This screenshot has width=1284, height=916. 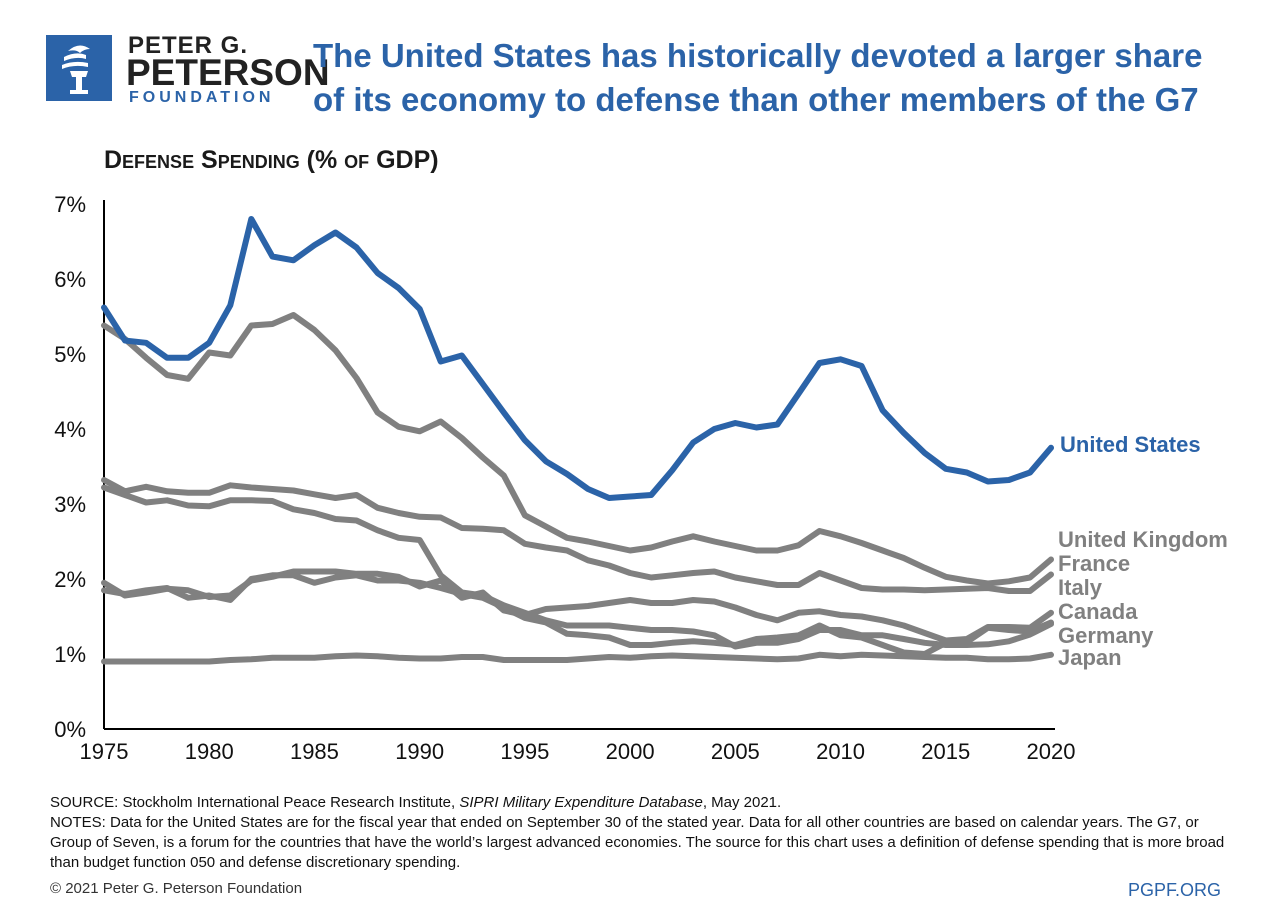 What do you see at coordinates (581, 802) in the screenshot?
I see `source-title: SIPRI Military Expenditure Database` at bounding box center [581, 802].